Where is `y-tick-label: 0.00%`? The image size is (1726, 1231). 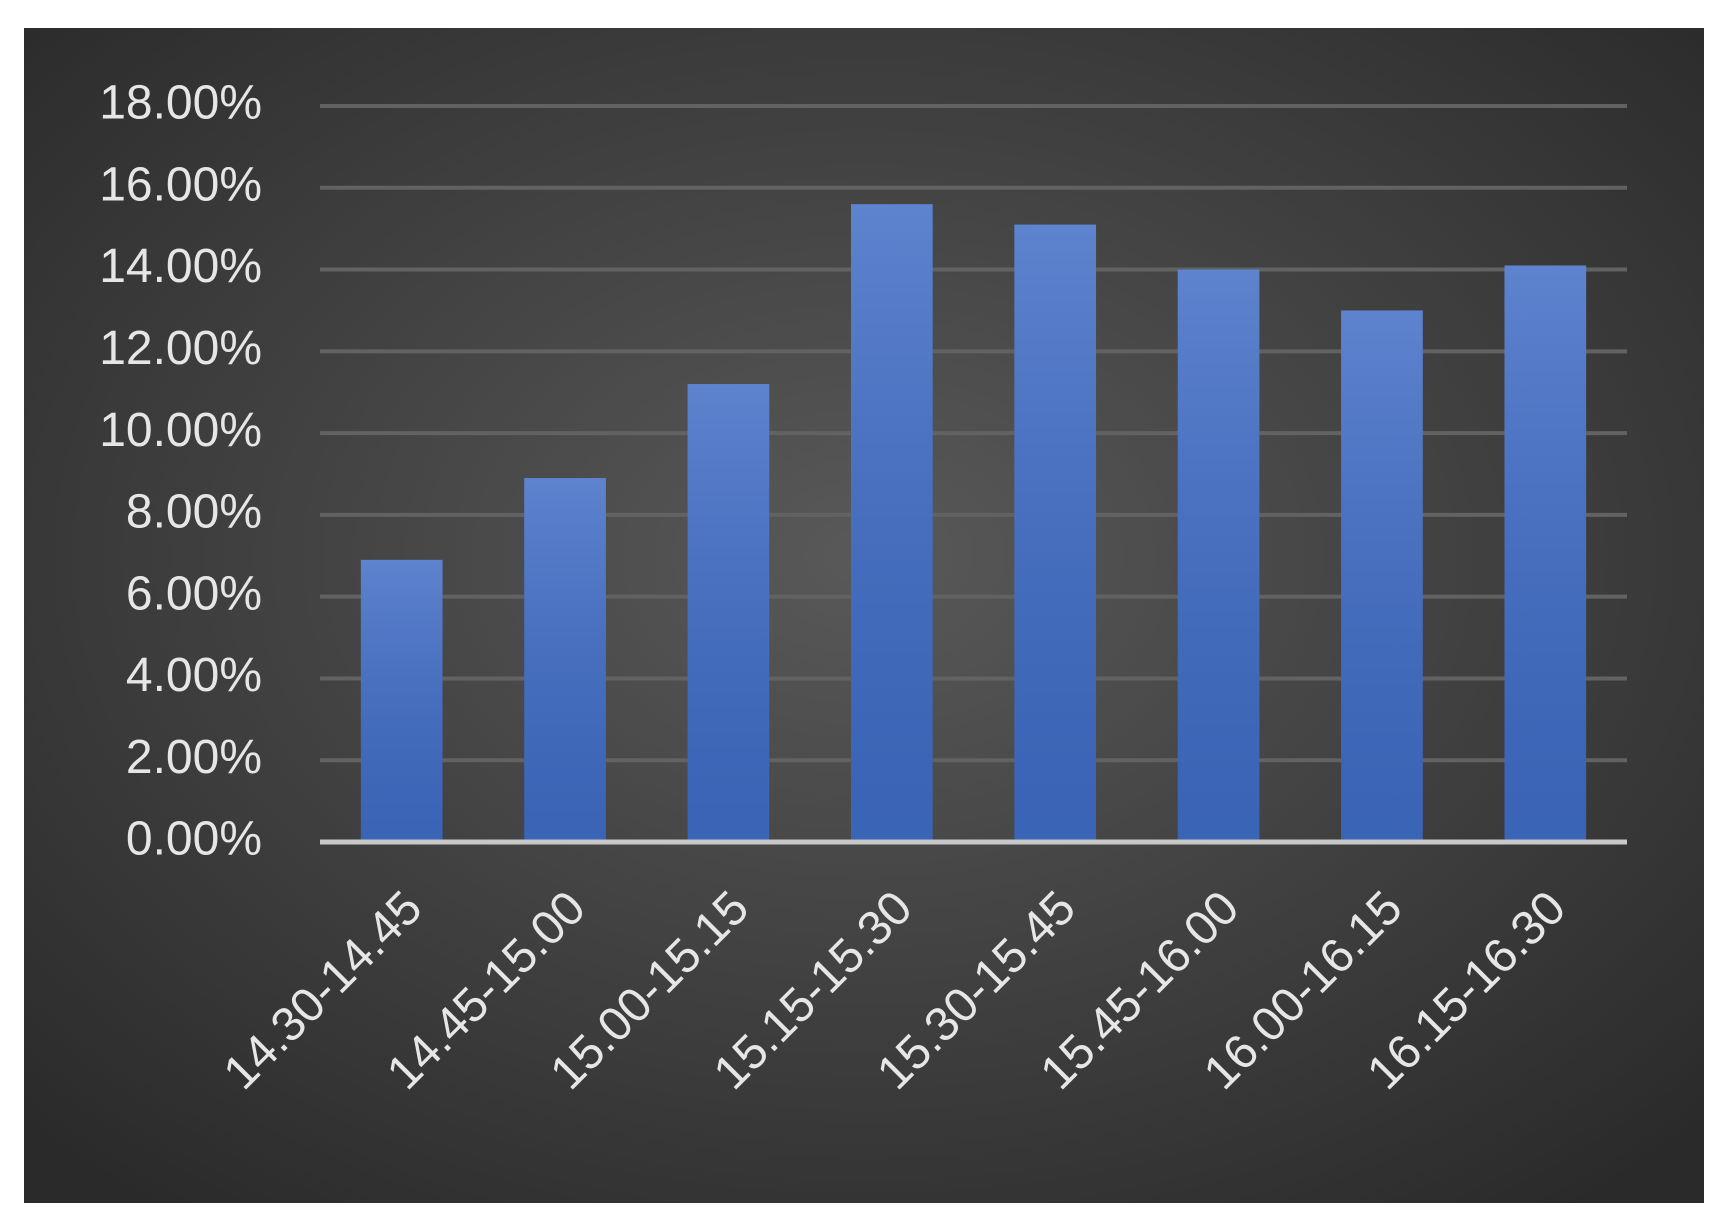 y-tick-label: 0.00% is located at coordinates (194, 839).